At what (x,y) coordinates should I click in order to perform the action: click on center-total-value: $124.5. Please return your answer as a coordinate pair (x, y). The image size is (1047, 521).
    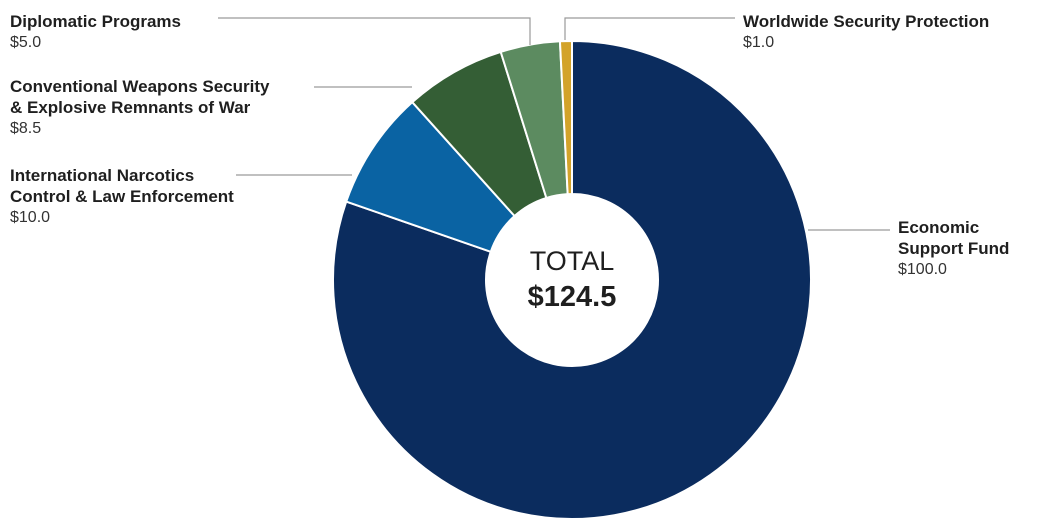
    Looking at the image, I should click on (572, 297).